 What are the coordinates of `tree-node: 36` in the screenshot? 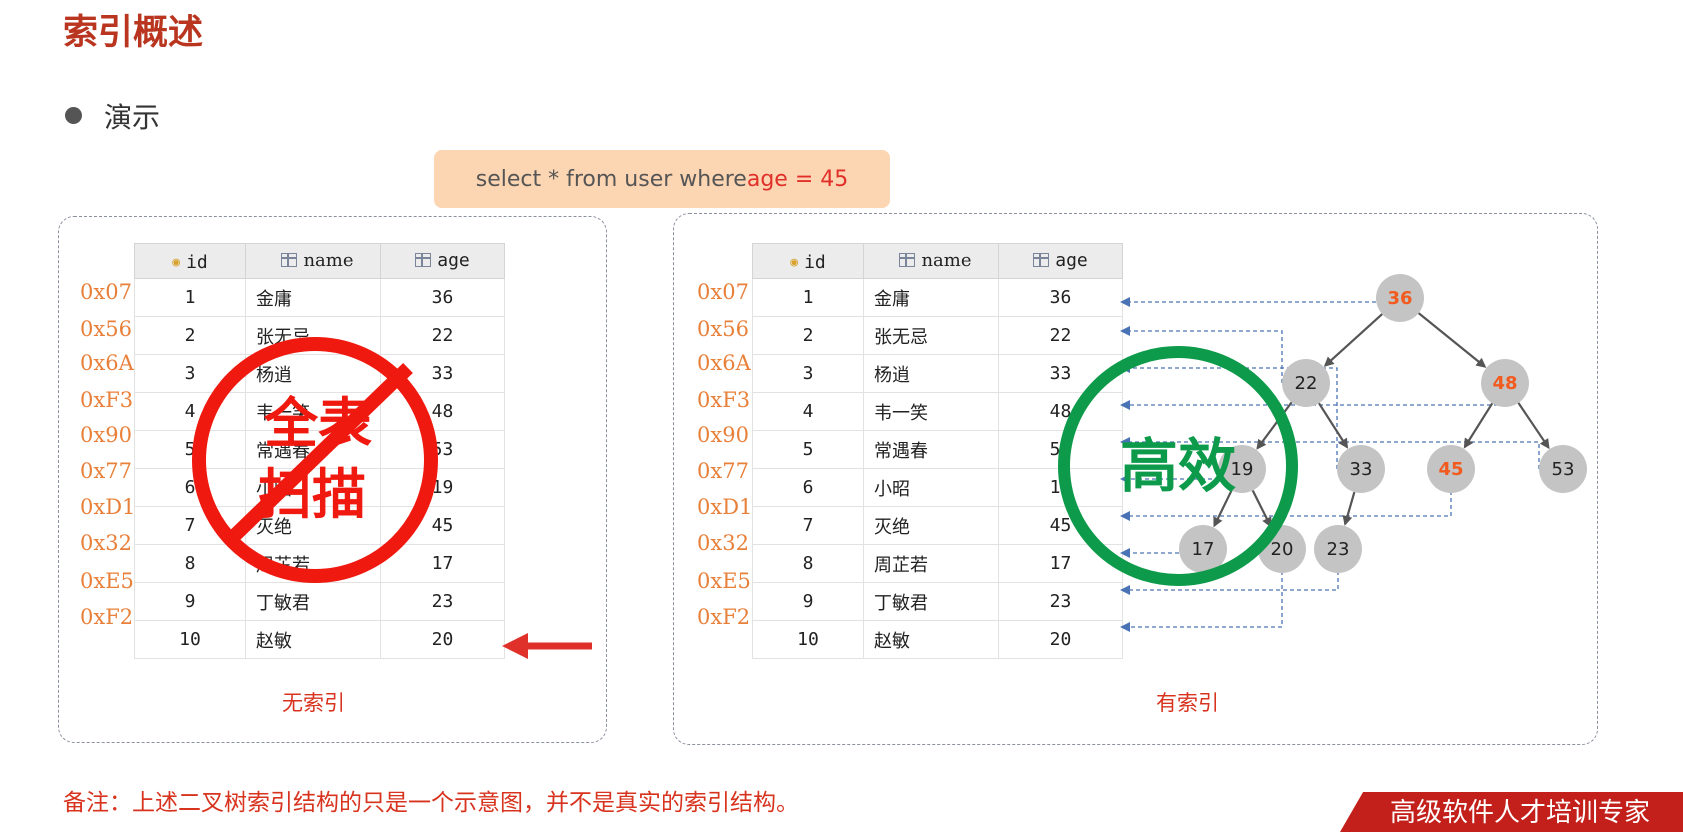 It's located at (1400, 298).